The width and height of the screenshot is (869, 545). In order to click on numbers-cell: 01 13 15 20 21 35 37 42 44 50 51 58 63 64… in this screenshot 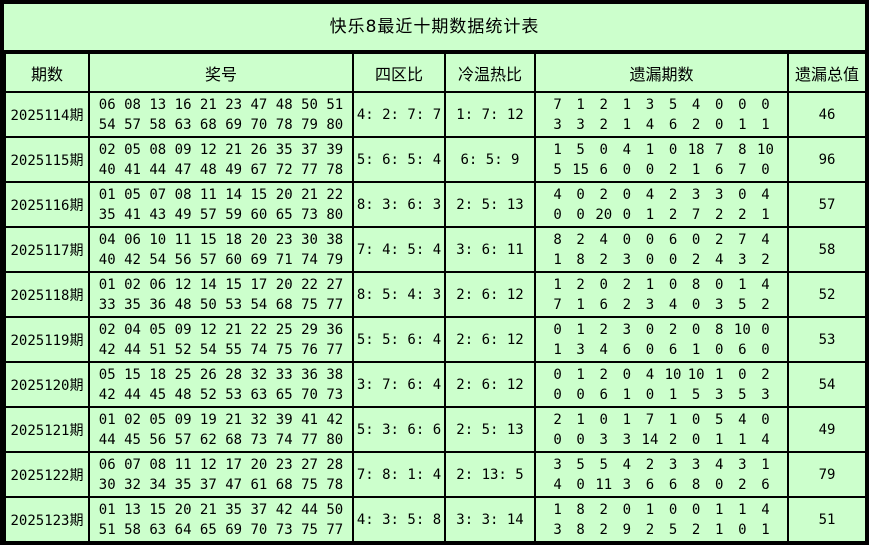, I will do `click(221, 518)`.